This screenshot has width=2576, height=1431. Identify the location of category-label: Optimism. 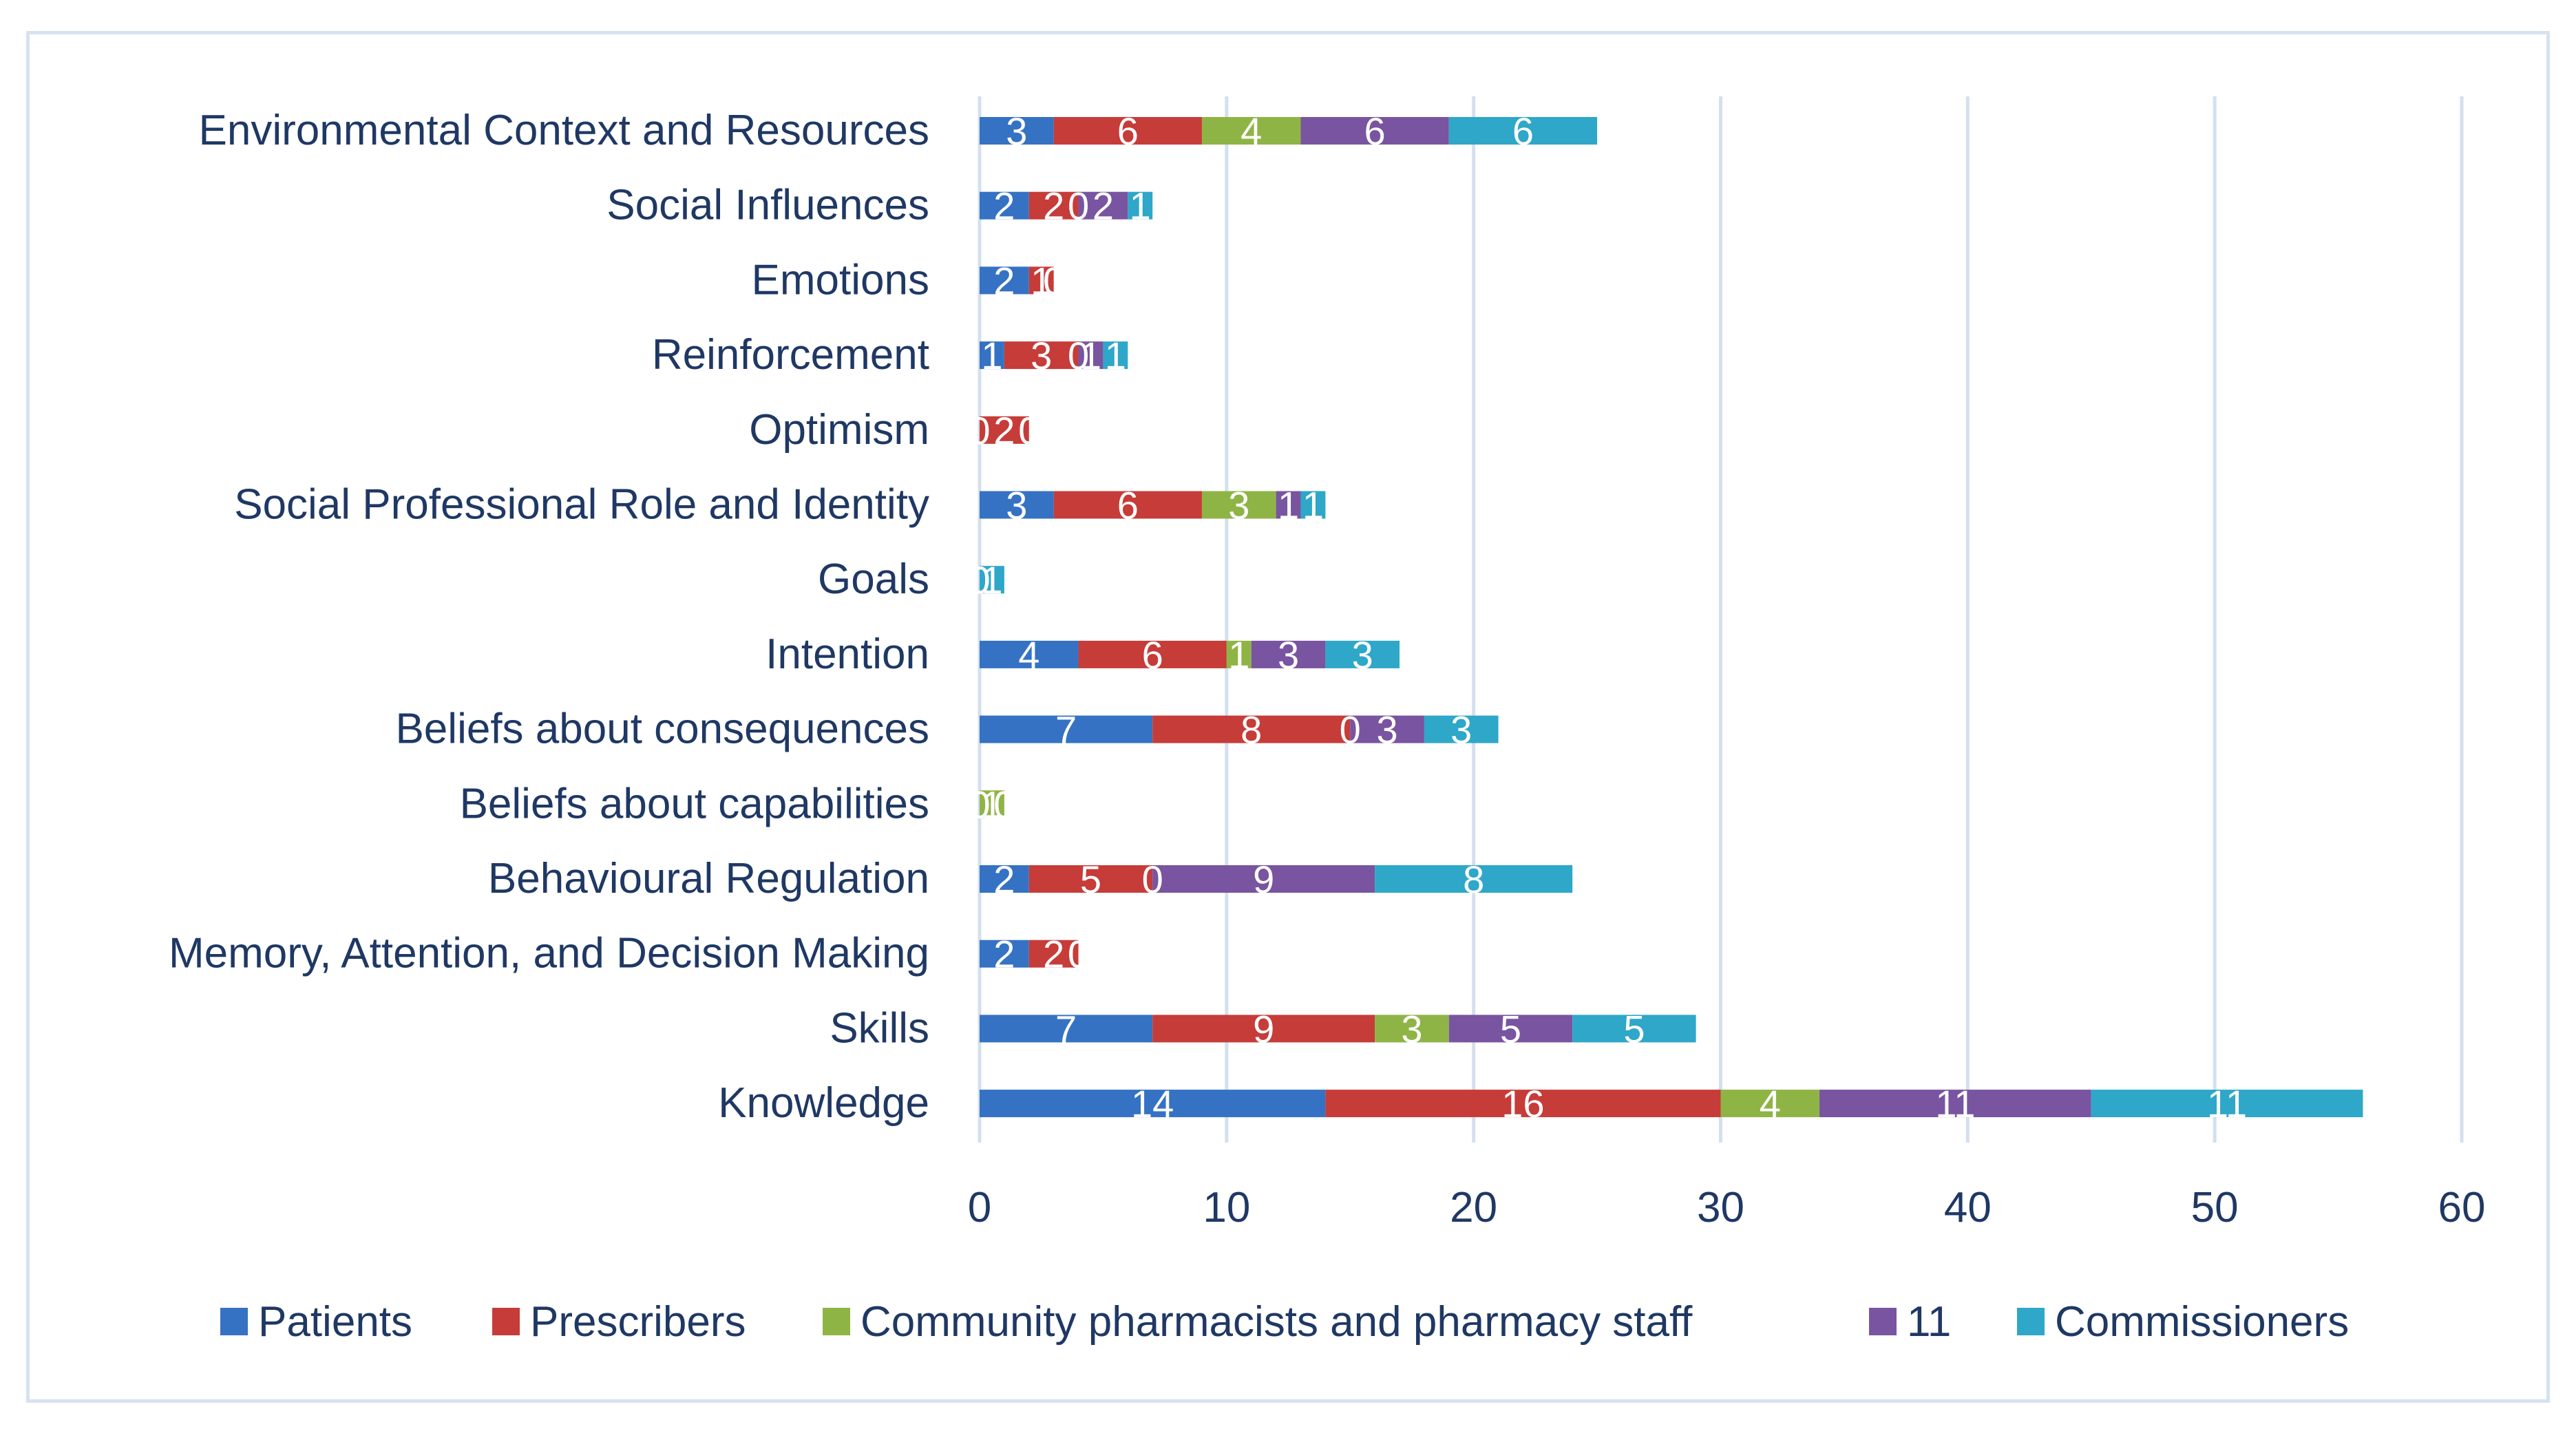
(839, 430).